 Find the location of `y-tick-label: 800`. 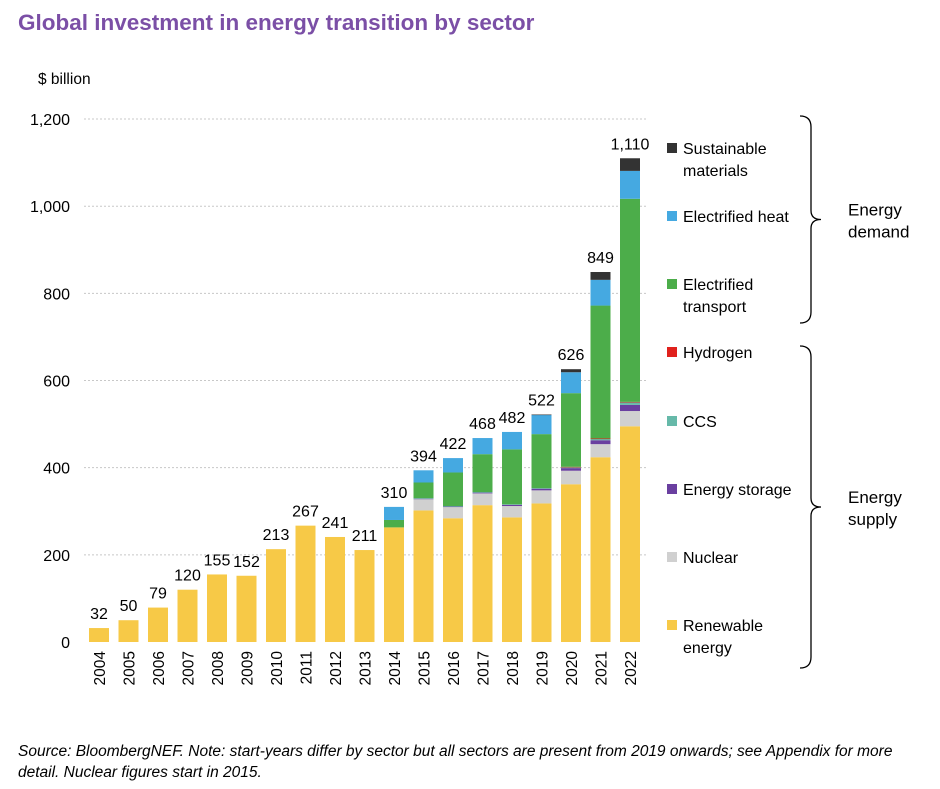

y-tick-label: 800 is located at coordinates (56, 294).